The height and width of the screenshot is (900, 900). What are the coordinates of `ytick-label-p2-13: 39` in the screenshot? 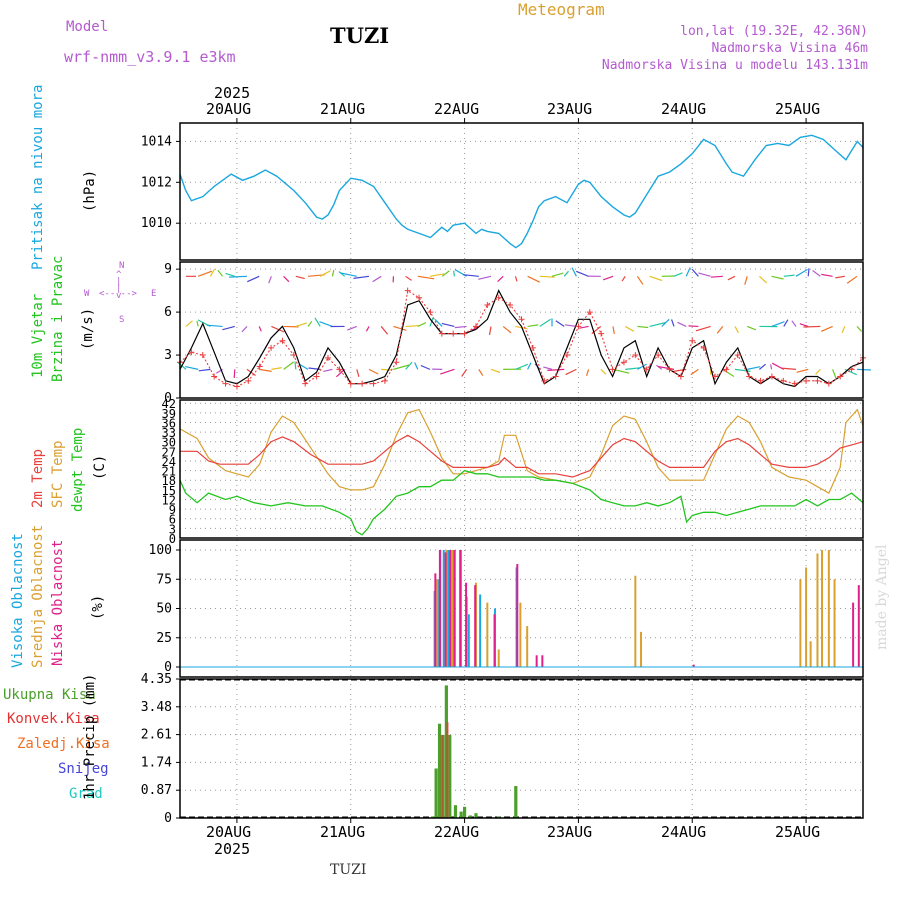 It's located at (169, 414).